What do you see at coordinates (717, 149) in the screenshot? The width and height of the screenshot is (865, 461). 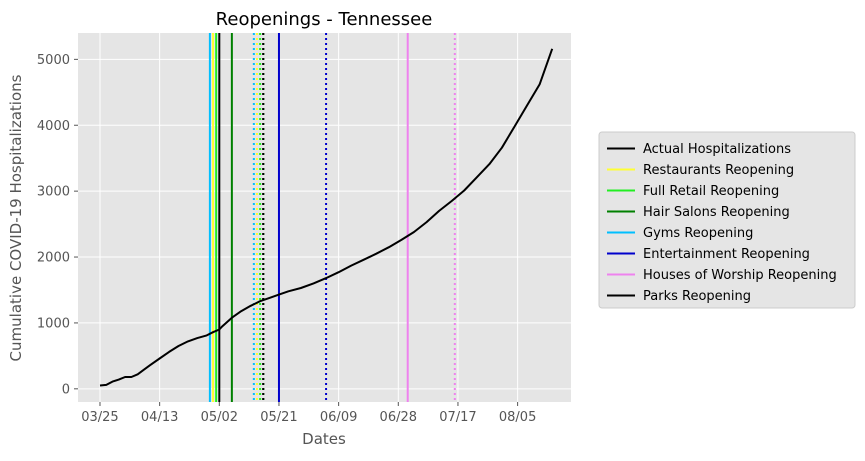 I see `legend-label: Actual Hospitalizations` at bounding box center [717, 149].